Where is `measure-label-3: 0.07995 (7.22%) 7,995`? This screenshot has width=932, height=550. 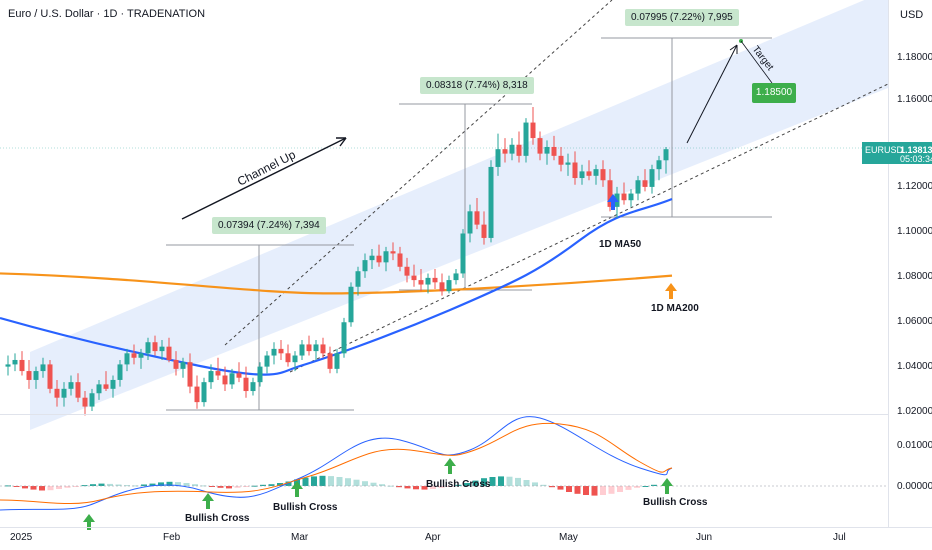 measure-label-3: 0.07995 (7.22%) 7,995 is located at coordinates (682, 17).